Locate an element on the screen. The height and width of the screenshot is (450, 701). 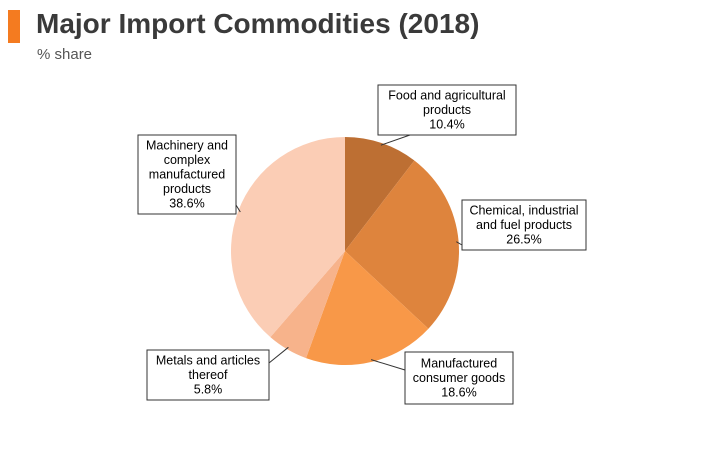
slice-category-label-4: complex is located at coordinates (187, 160).